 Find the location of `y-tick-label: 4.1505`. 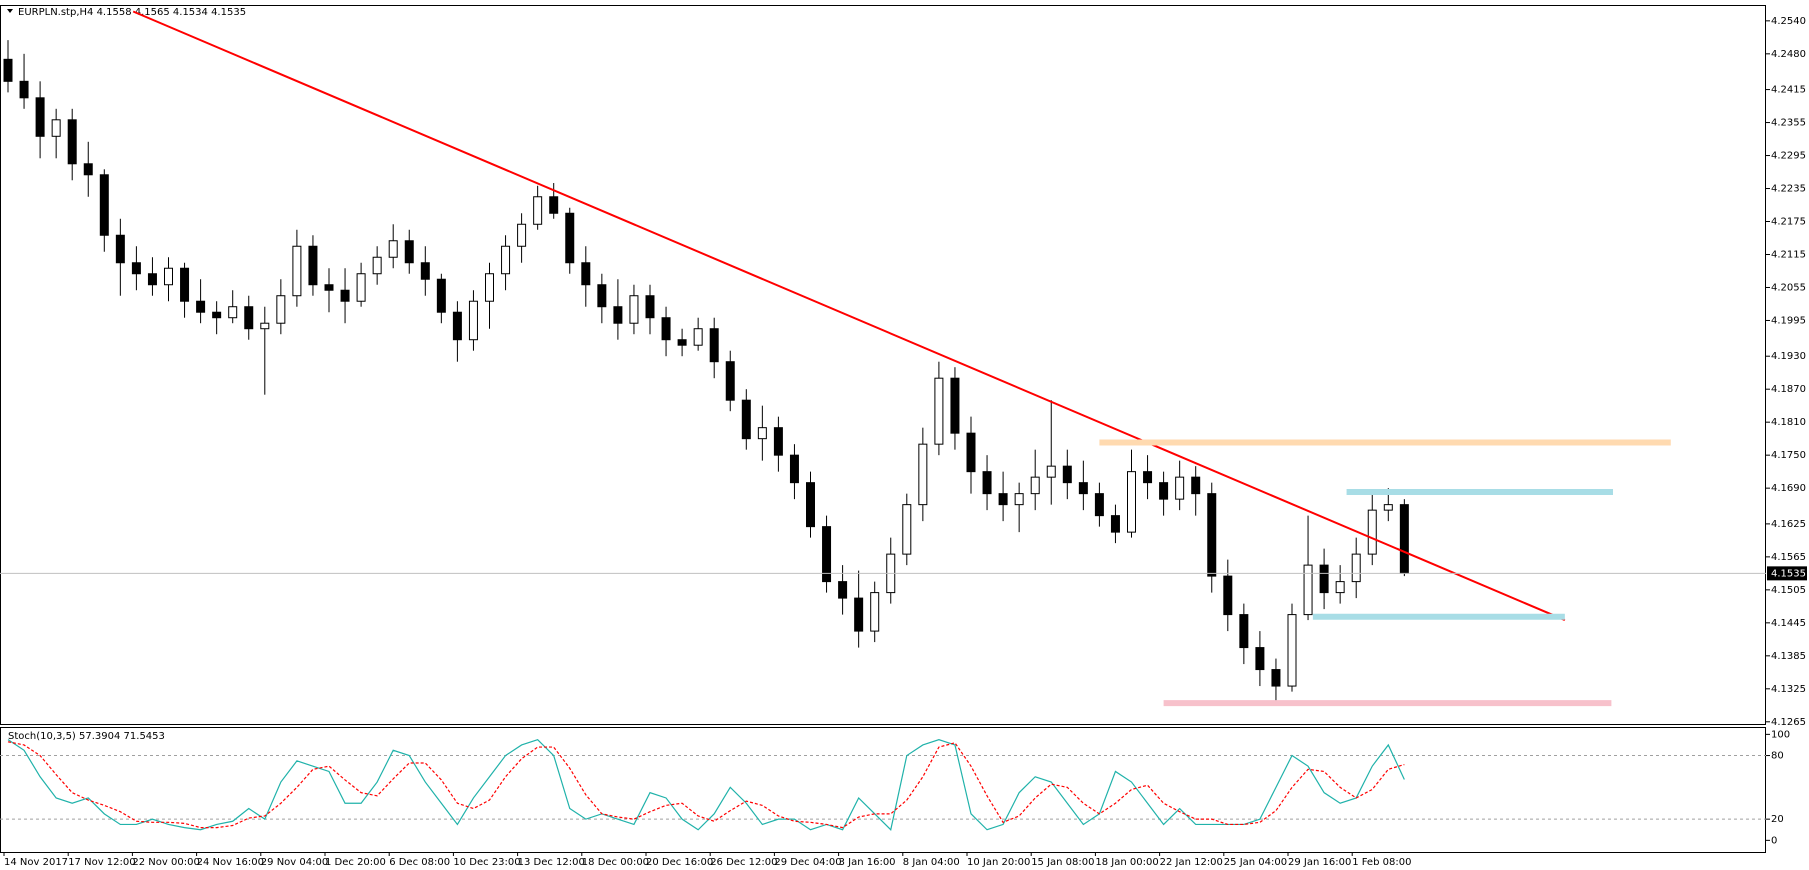

y-tick-label: 4.1505 is located at coordinates (1788, 590).